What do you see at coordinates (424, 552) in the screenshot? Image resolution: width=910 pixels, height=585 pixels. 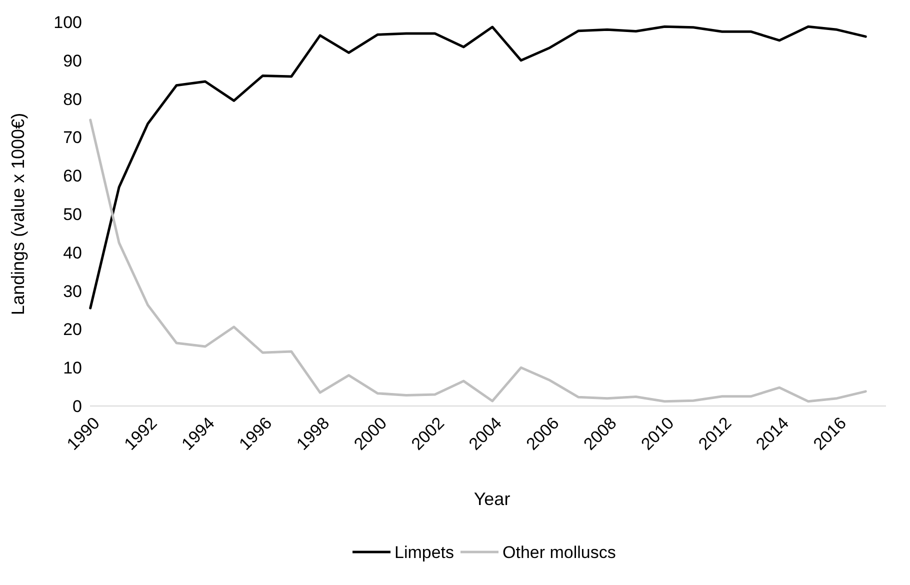 I see `legend-label: Limpets` at bounding box center [424, 552].